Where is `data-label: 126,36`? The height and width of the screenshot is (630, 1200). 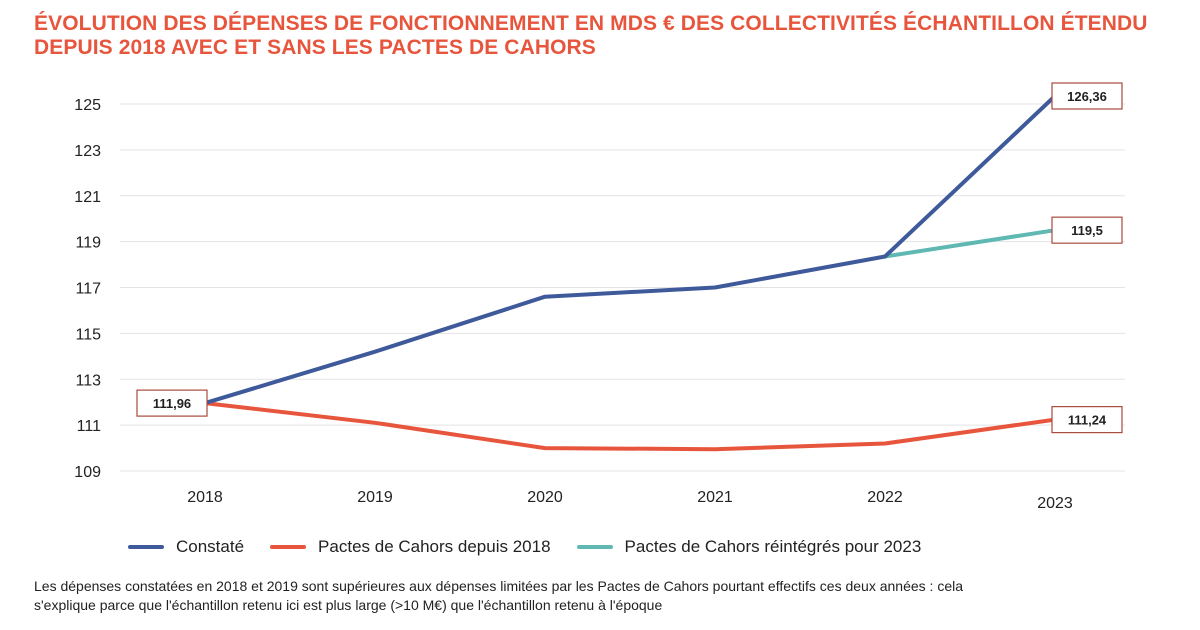 data-label: 126,36 is located at coordinates (1087, 96).